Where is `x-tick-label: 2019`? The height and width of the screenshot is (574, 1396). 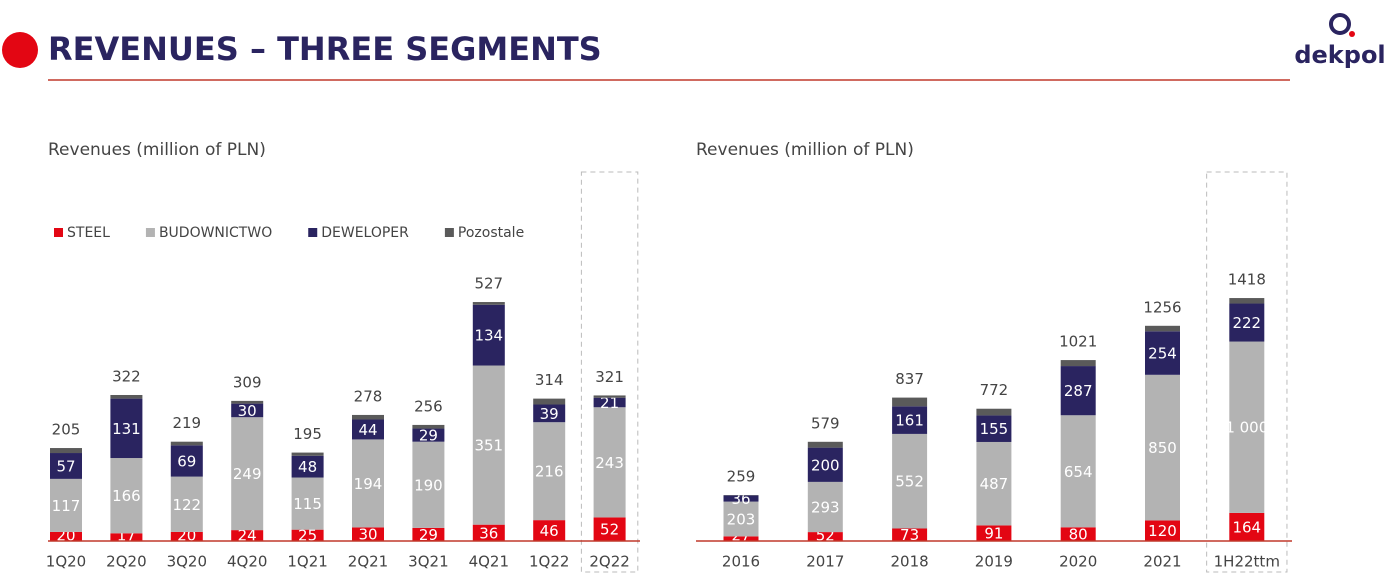 x-tick-label: 2019 is located at coordinates (994, 562).